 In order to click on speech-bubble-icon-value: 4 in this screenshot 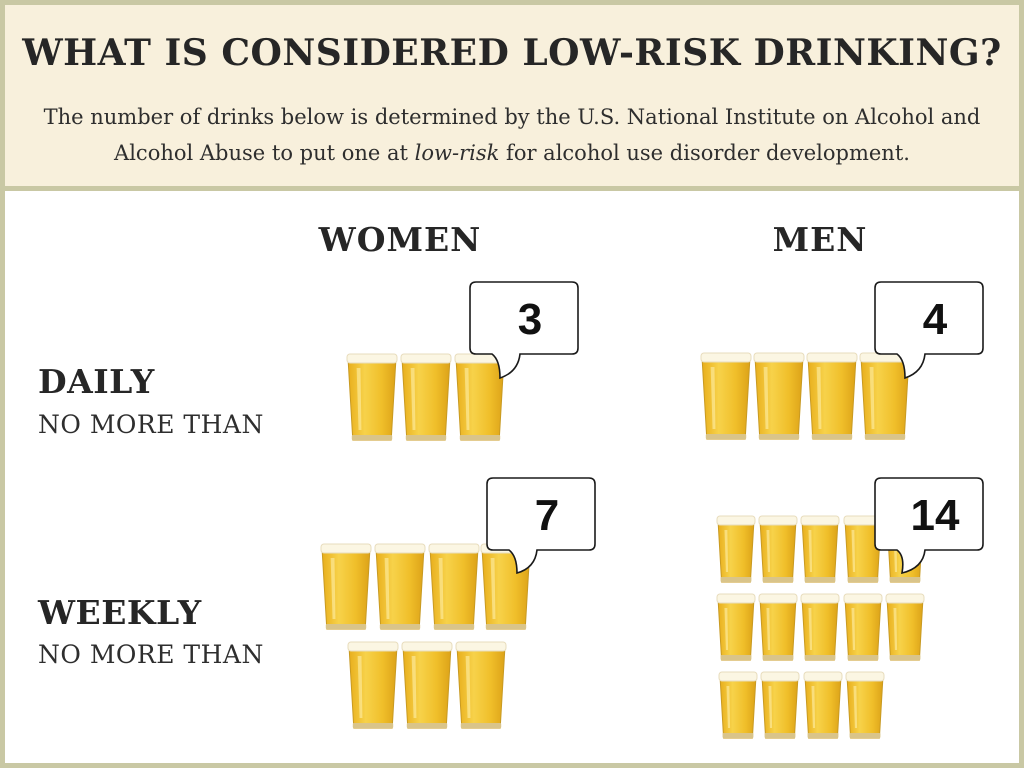, I will do `click(935, 319)`.